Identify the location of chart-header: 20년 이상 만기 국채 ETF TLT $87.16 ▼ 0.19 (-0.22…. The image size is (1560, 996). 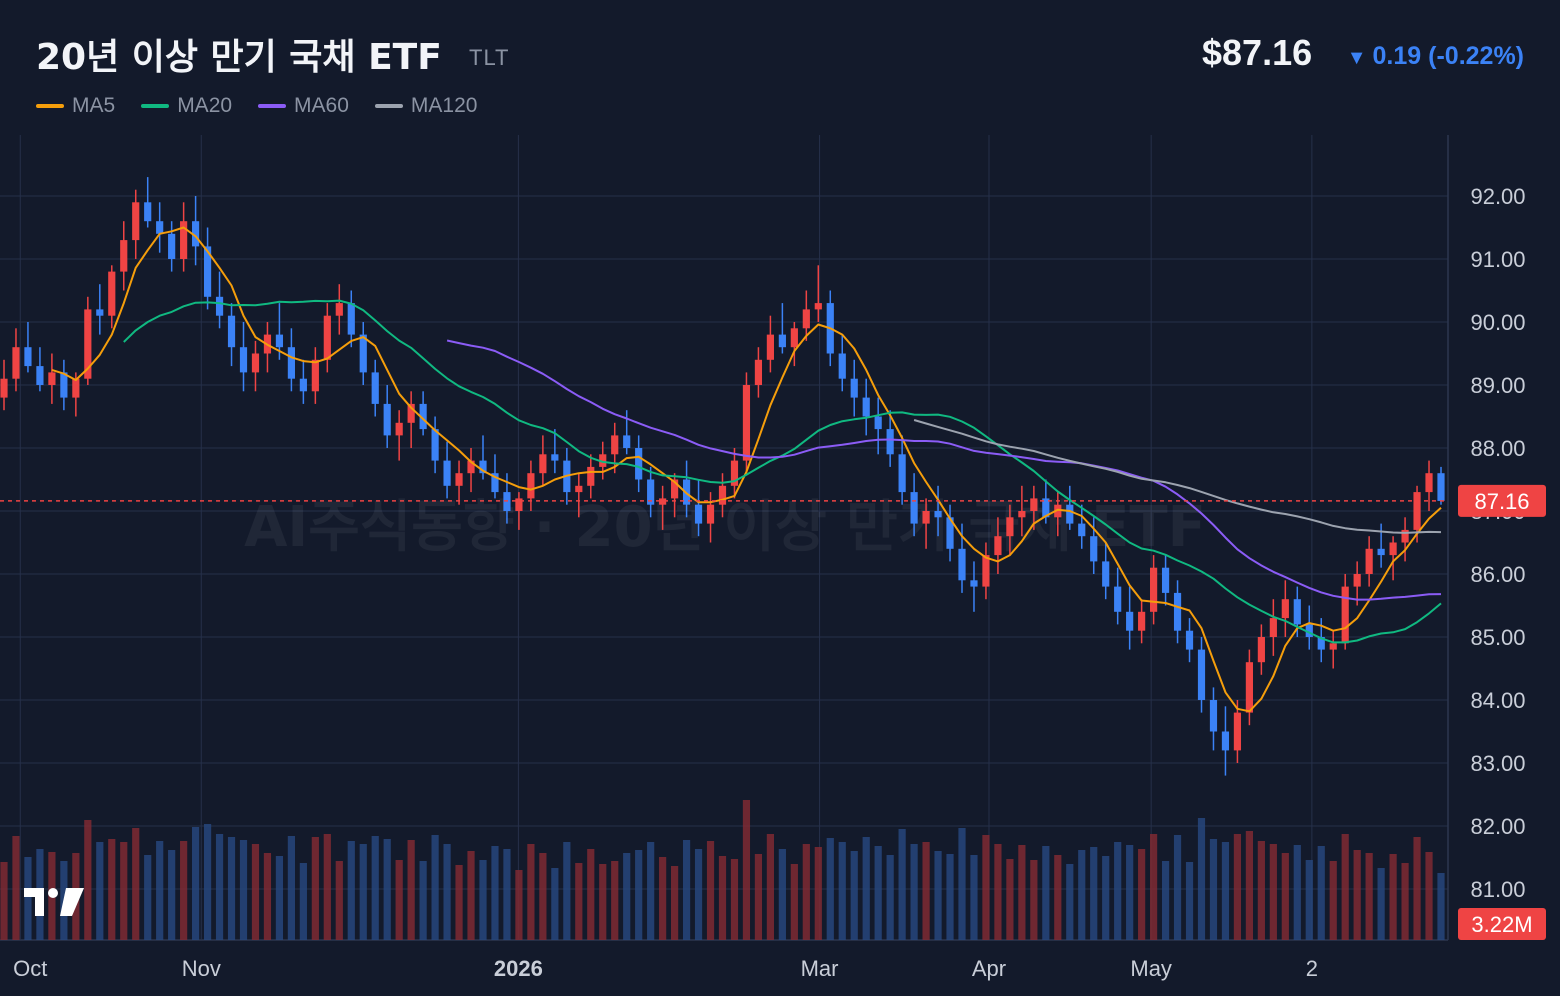
(780, 65).